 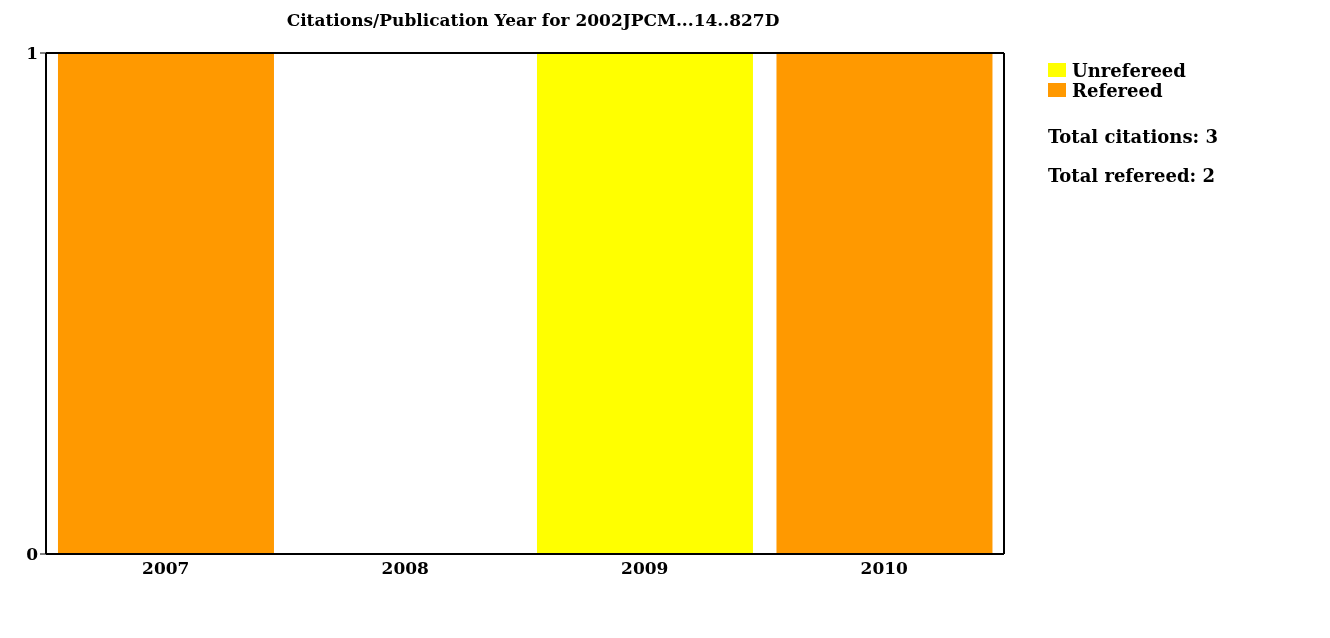 What do you see at coordinates (405, 568) in the screenshot?
I see `x-tick-label: 2008` at bounding box center [405, 568].